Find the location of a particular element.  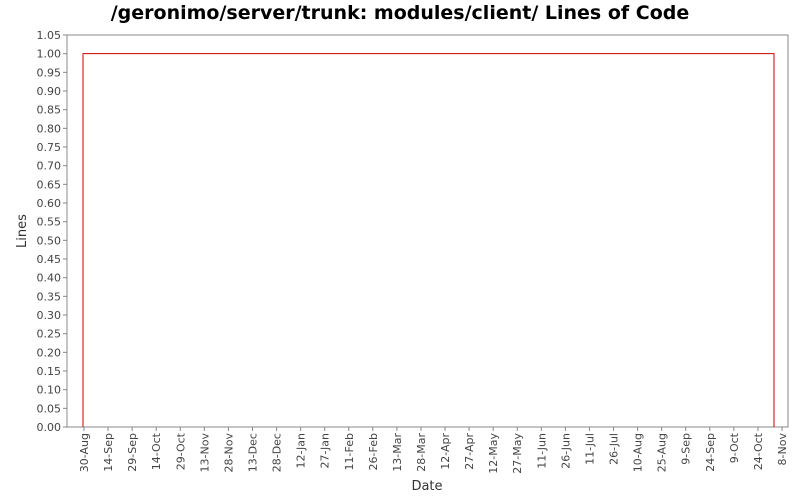

x-tick-label: 28-Dec is located at coordinates (277, 452).